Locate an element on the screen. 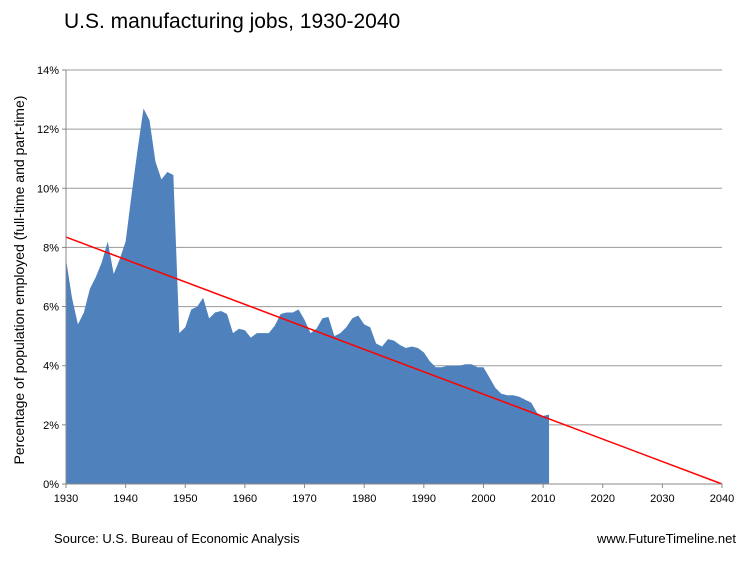 Image resolution: width=750 pixels, height=561 pixels. y-tick-label: 8% is located at coordinates (51, 248).